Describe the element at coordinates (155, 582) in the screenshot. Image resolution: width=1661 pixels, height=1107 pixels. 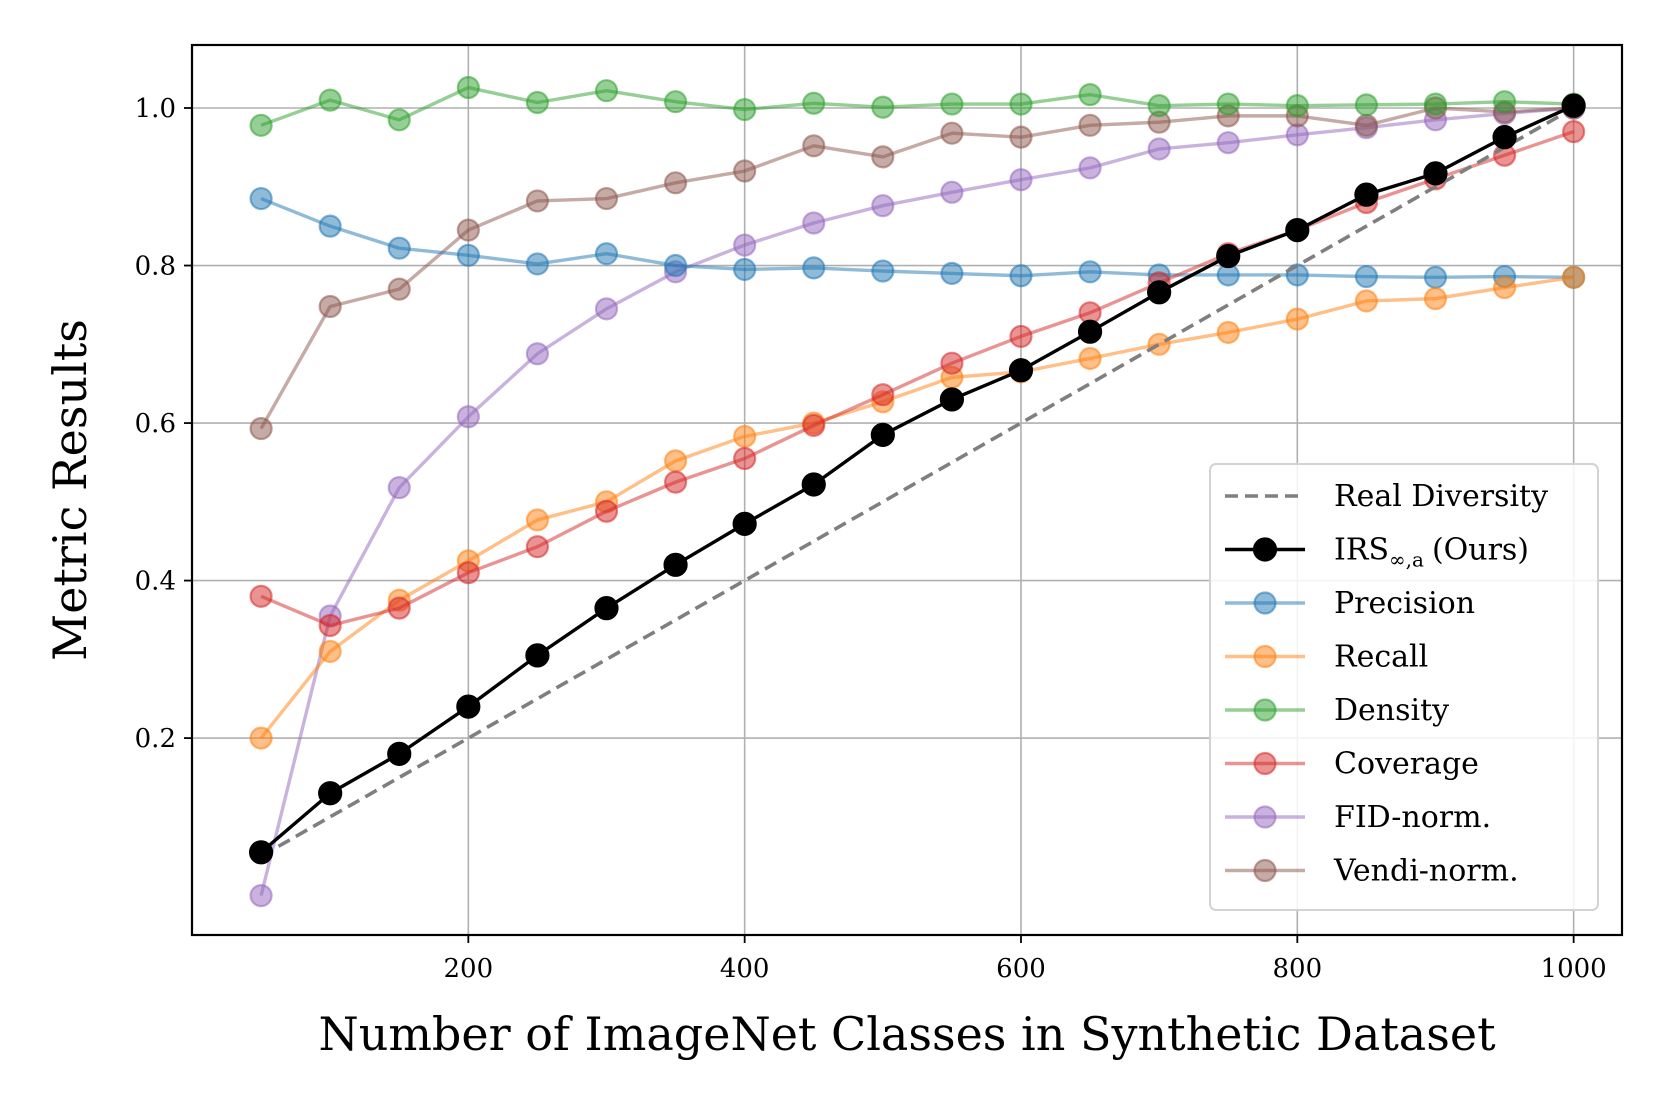
I see `y-tick-label: 0.4` at that location.